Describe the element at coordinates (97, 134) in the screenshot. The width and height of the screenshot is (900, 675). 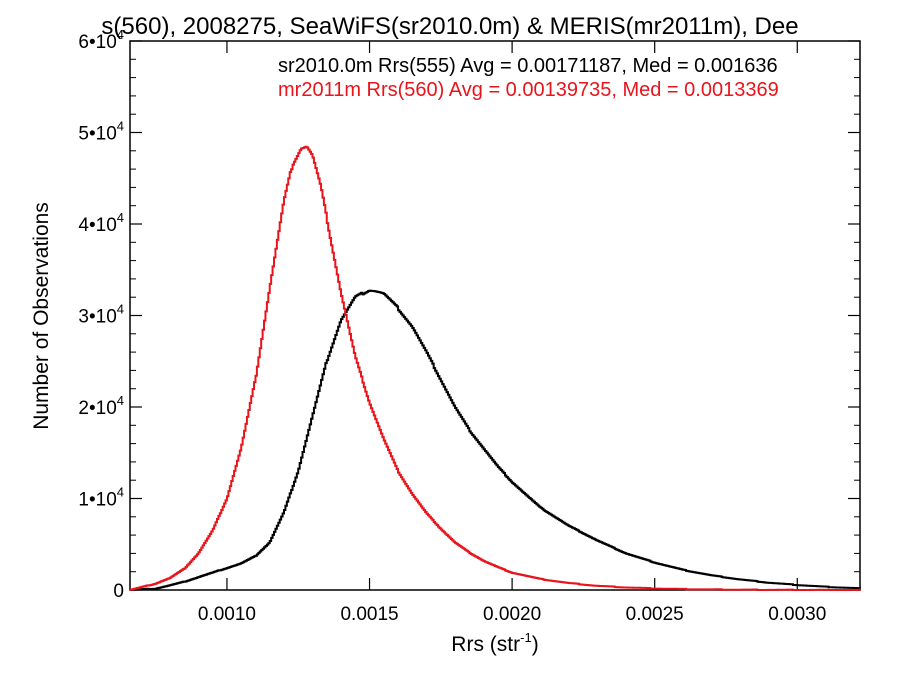
I see `y-tick-mantissa: 5•10` at that location.